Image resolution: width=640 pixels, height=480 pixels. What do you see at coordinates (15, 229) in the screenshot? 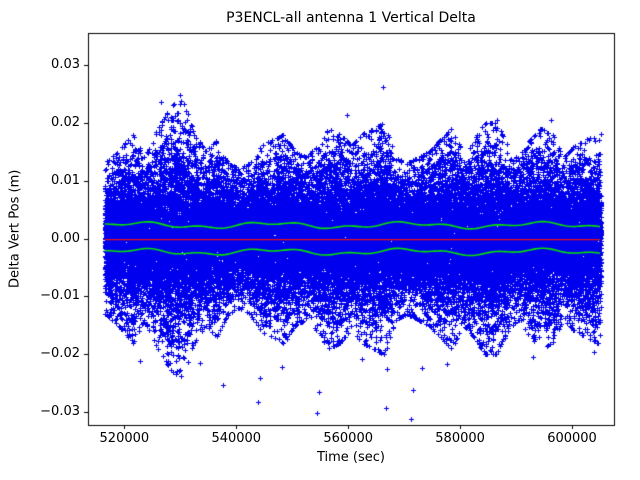
I see `y-axis-label: Delta Vert Pos (m)` at bounding box center [15, 229].